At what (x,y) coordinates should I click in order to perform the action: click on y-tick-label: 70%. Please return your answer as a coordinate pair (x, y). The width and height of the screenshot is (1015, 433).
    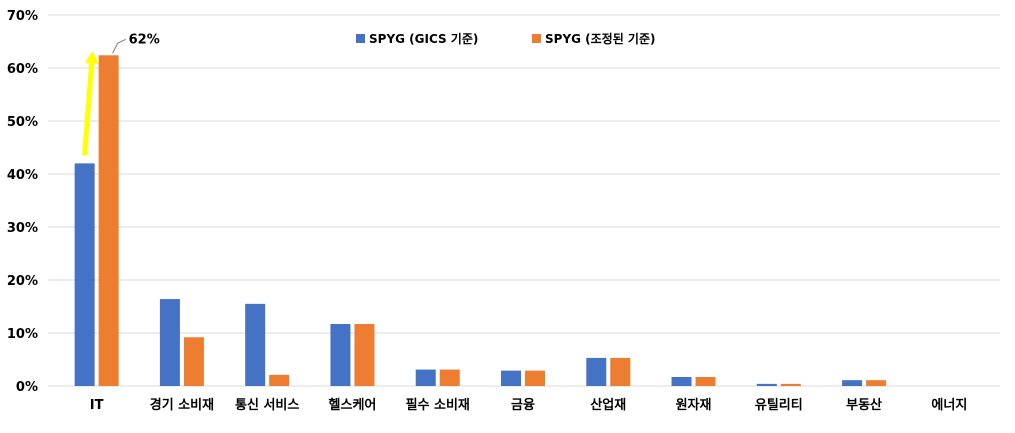
    Looking at the image, I should click on (22, 16).